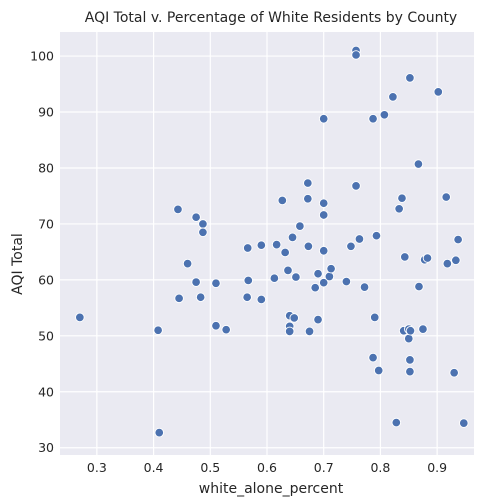 The width and height of the screenshot is (484, 504). I want to click on x-tick-label: 0.6, so click(267, 467).